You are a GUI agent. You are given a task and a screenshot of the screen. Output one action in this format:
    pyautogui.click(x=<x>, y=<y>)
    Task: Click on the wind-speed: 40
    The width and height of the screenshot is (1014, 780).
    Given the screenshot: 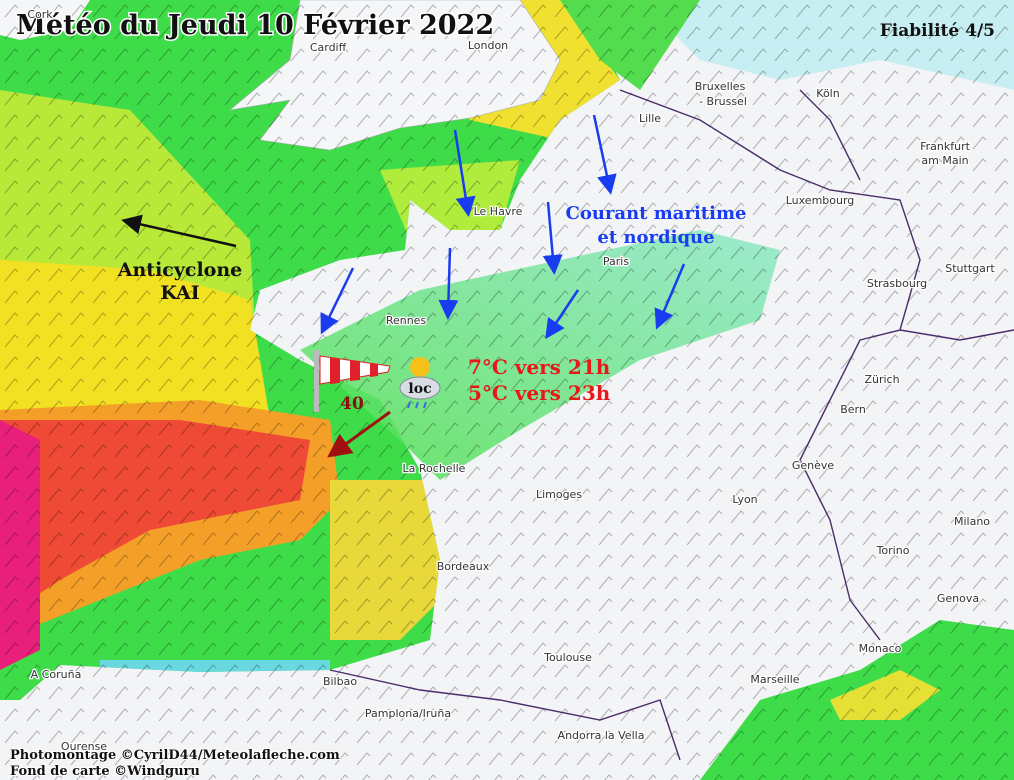 What is the action you would take?
    pyautogui.click(x=352, y=404)
    